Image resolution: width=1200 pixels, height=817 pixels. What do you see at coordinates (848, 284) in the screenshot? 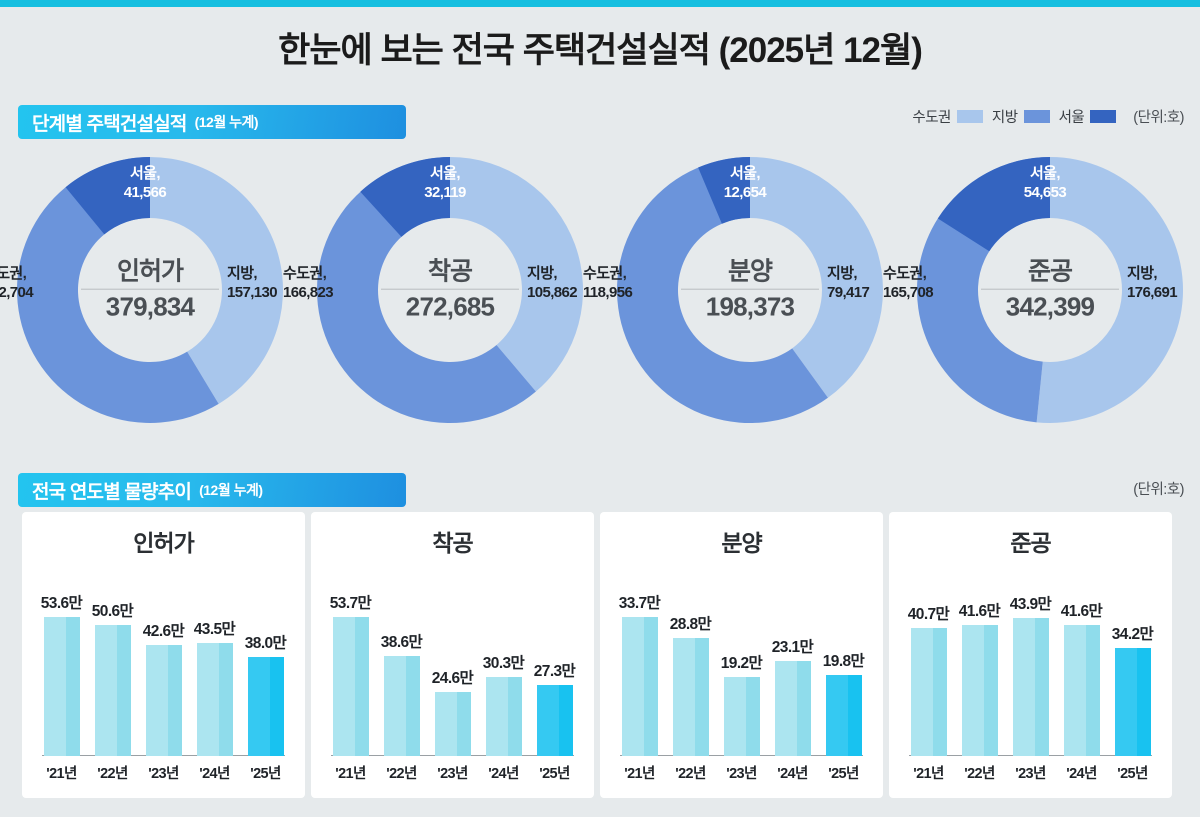
I see `donut-label-jibang: 지방, 79,417` at bounding box center [848, 284].